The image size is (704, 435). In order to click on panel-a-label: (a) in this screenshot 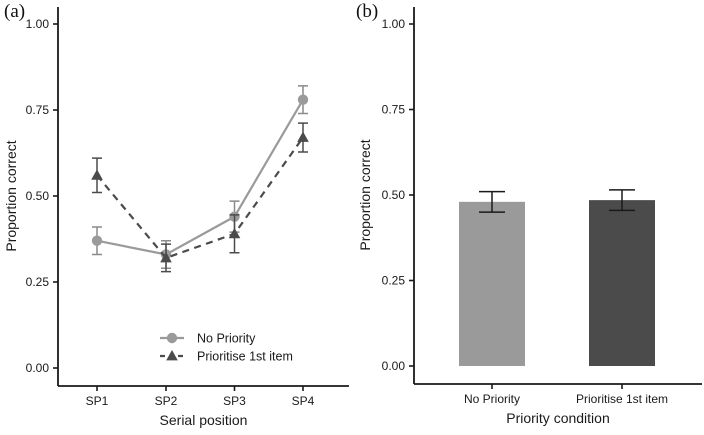, I will do `click(15, 11)`.